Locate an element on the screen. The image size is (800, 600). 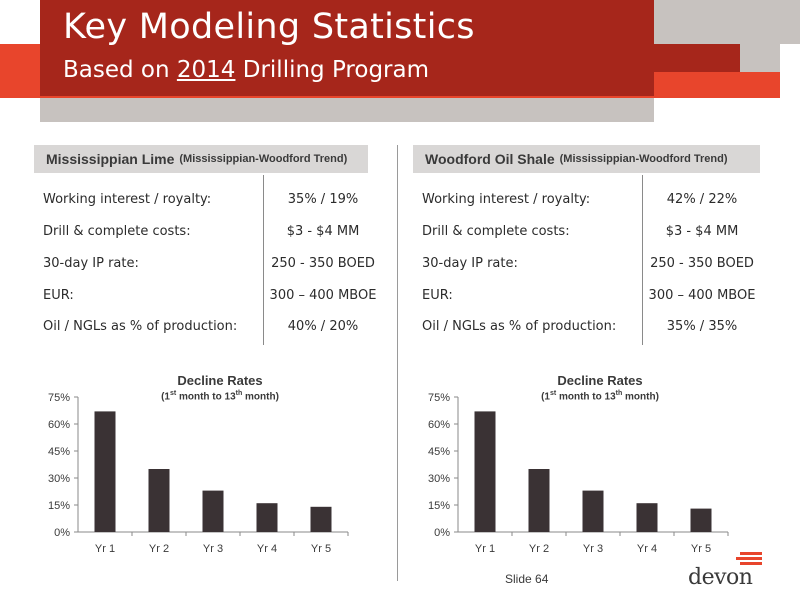
stats-divider-left is located at coordinates (263, 260).